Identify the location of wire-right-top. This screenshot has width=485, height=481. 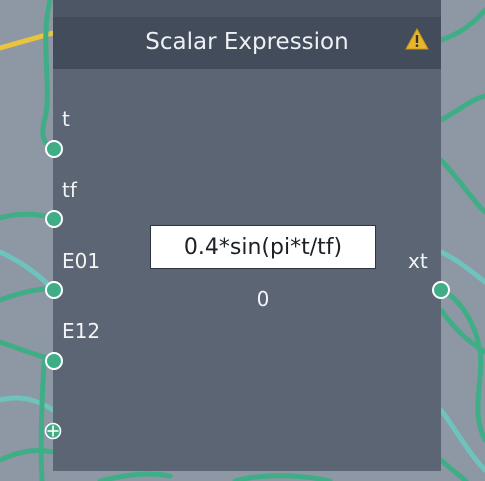
(461, 25).